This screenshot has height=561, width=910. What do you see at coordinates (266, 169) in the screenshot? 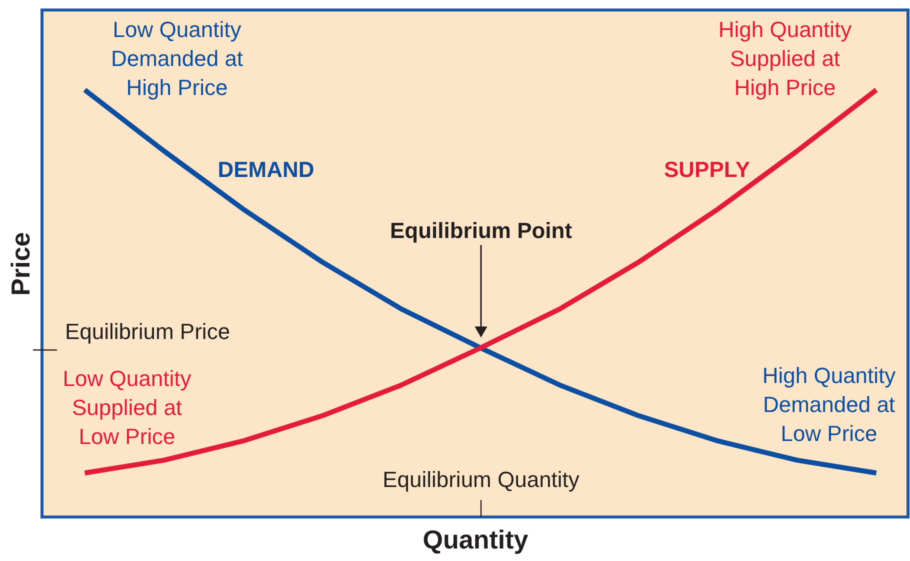
I see `series-label: DEMAND` at bounding box center [266, 169].